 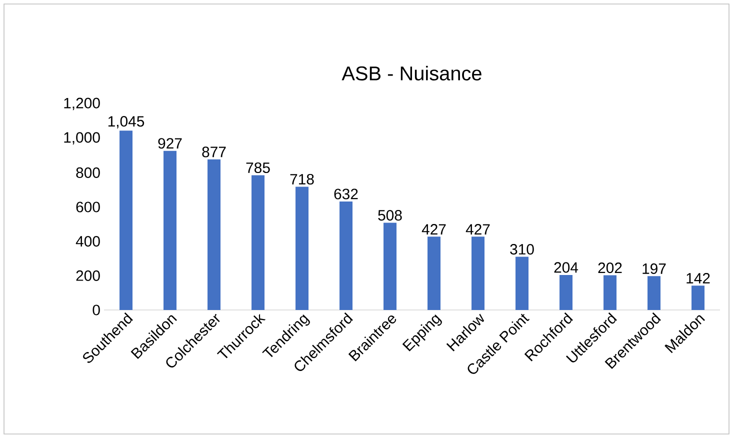 I want to click on data-label: 197, so click(x=654, y=268).